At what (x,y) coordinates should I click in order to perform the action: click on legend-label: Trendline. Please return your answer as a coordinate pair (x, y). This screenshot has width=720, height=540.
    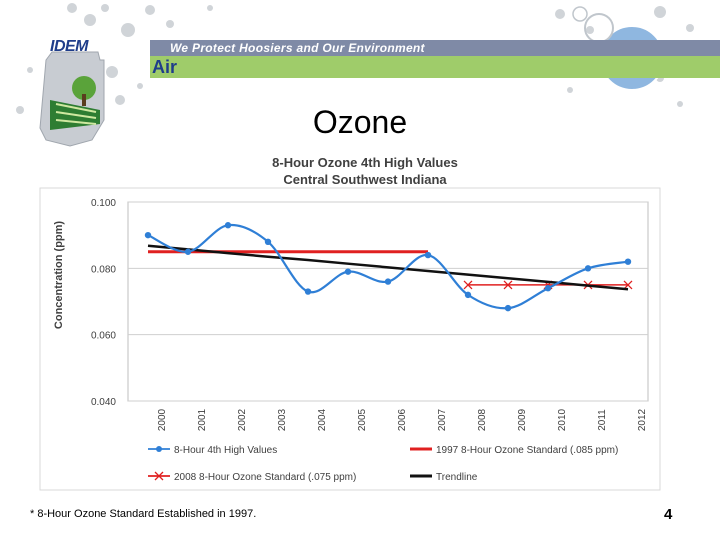
    Looking at the image, I should click on (457, 477).